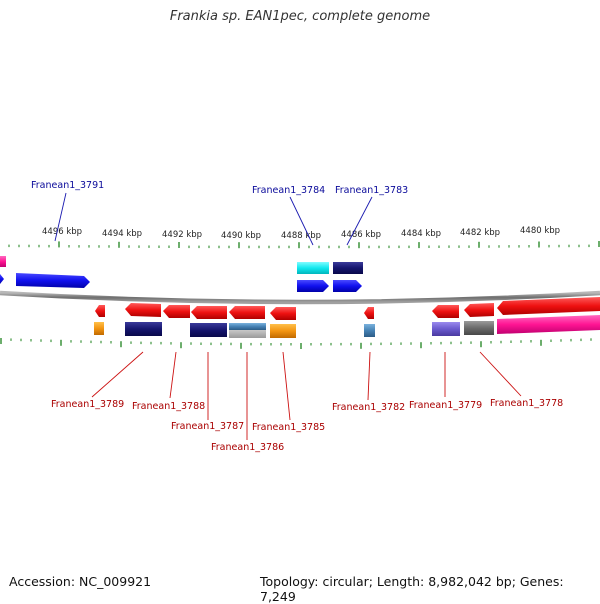 The height and width of the screenshot is (604, 600). Describe the element at coordinates (540, 231) in the screenshot. I see `scale-label: 4480 kbp` at that location.